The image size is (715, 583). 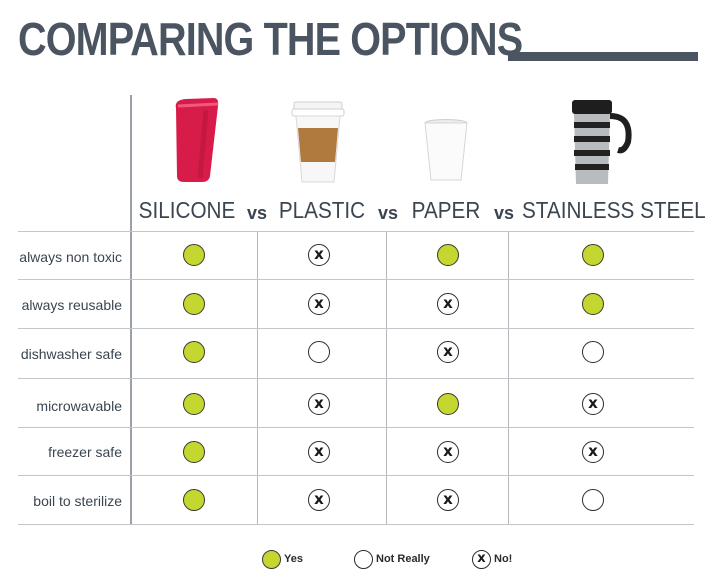 I want to click on column-header-paper: PAPER, so click(x=446, y=210).